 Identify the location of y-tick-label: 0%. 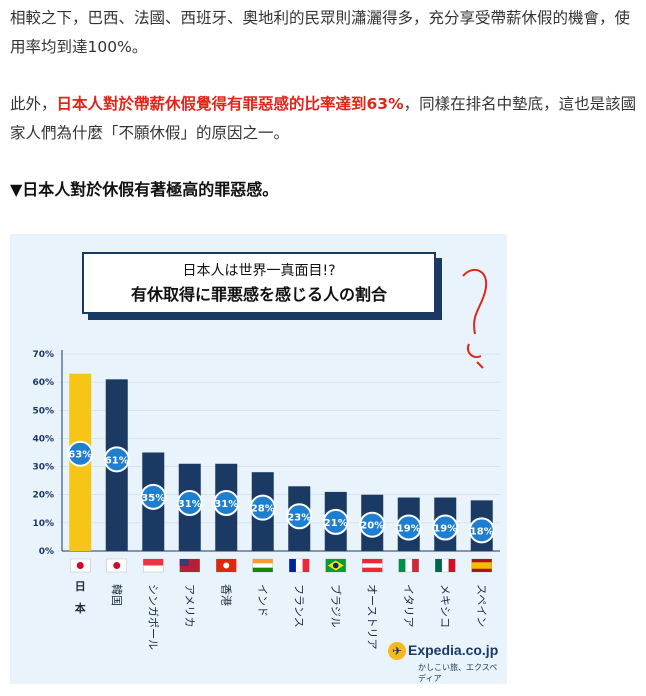
(46, 552).